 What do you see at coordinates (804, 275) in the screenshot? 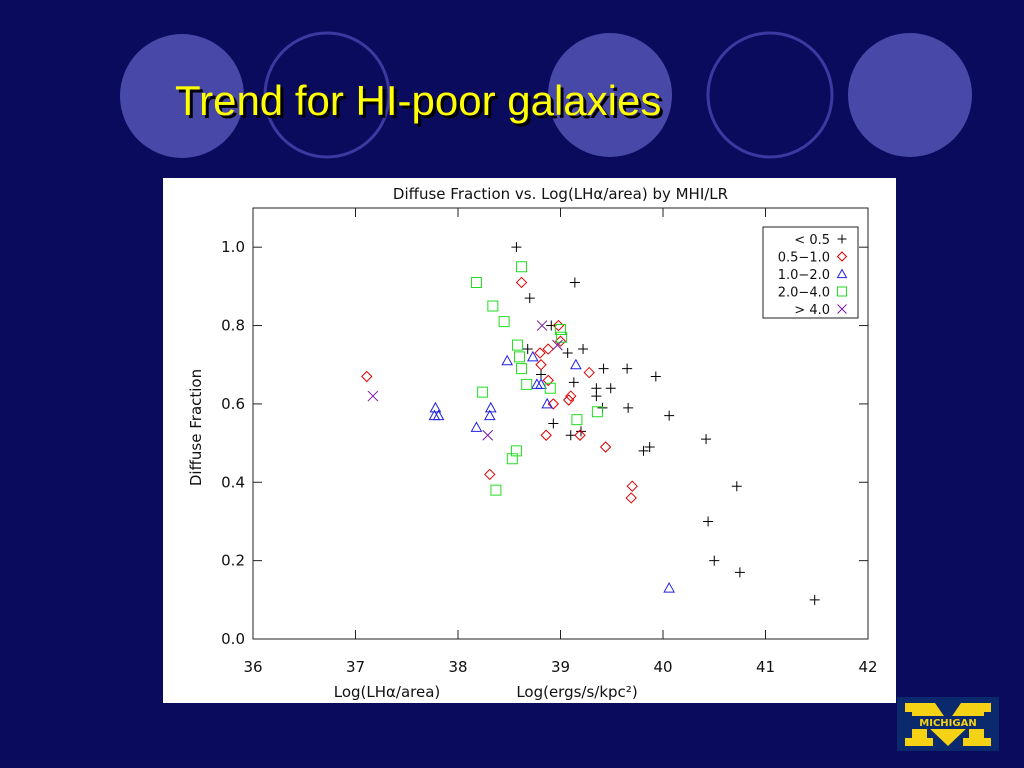
I see `legend-label: 1.0−2.0` at bounding box center [804, 275].